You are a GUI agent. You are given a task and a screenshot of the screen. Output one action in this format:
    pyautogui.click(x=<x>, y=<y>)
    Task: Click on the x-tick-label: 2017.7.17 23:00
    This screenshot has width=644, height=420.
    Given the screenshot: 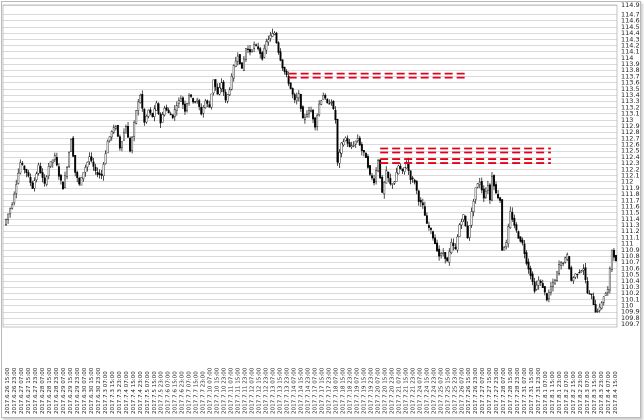 What is the action you would take?
    pyautogui.click(x=329, y=390)
    